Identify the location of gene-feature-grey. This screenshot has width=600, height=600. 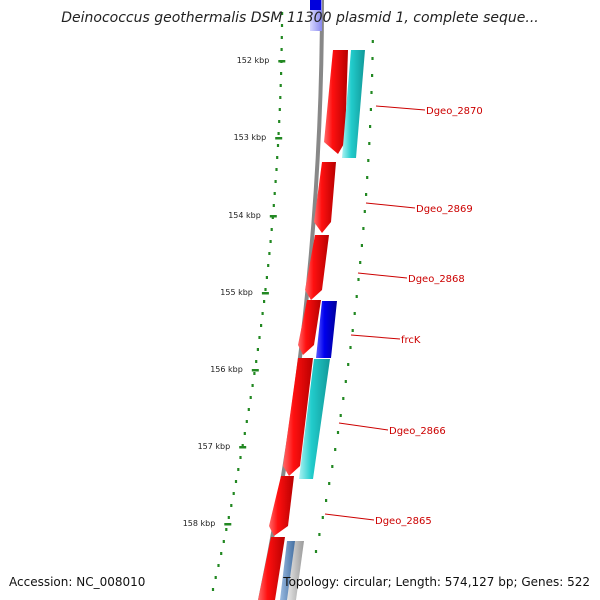
(295, 570).